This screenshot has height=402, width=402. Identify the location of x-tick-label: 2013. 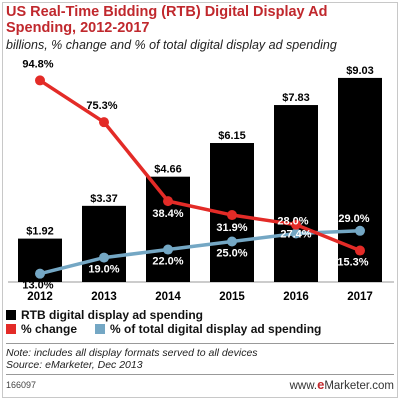
(104, 297).